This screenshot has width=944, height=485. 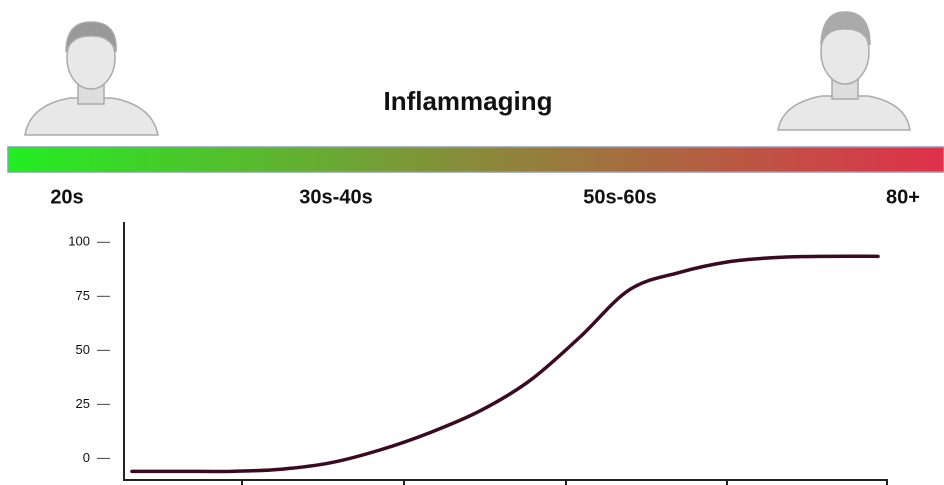 I want to click on y-tick-label: 100, so click(x=79, y=241).